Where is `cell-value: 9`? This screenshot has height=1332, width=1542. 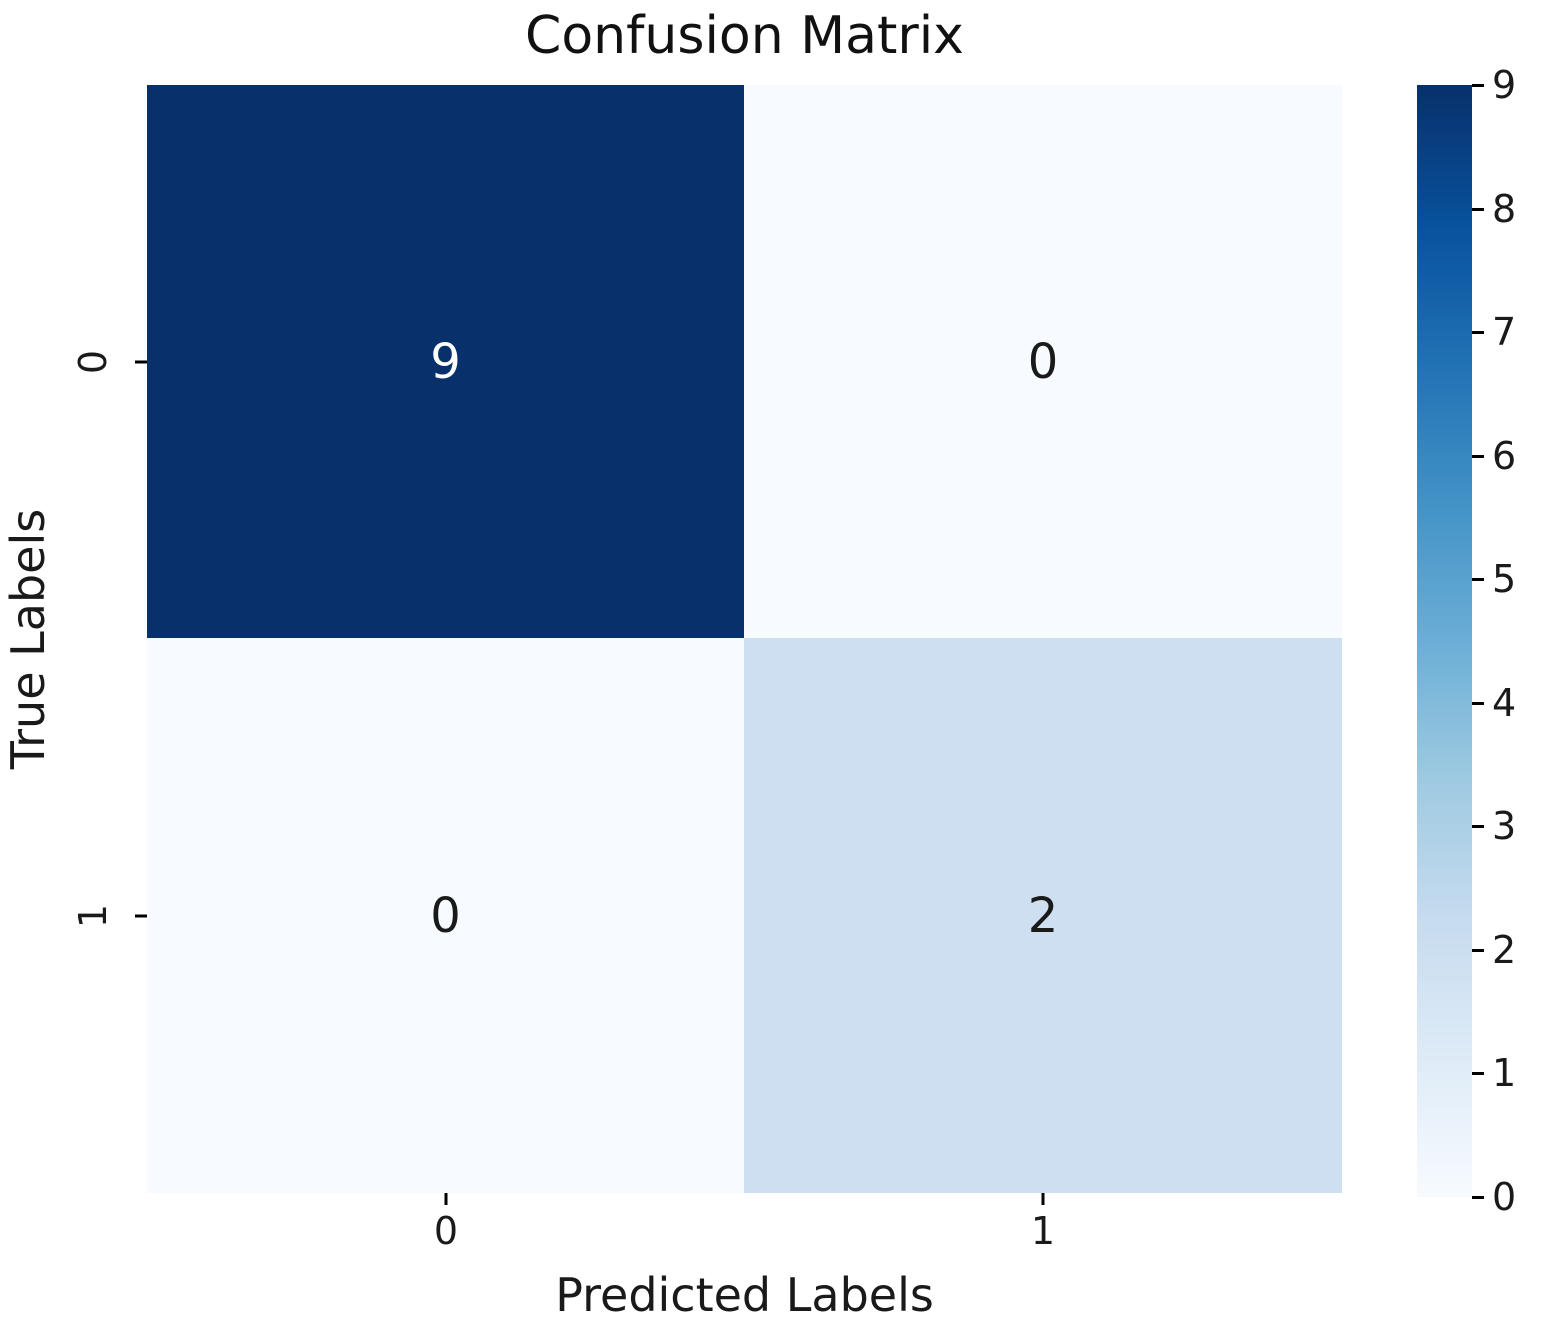 cell-value: 9 is located at coordinates (445, 361).